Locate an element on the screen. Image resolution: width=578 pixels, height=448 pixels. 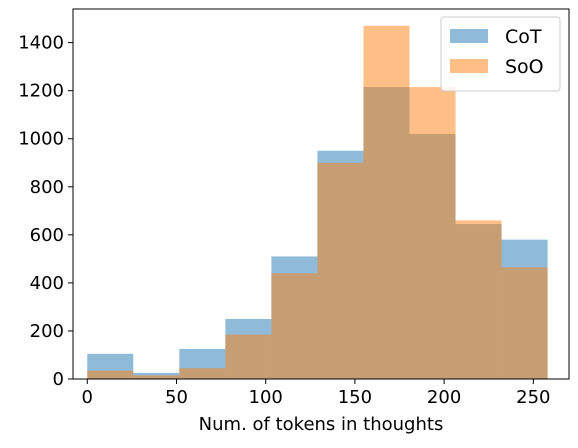
y-tick-label: 1400 is located at coordinates (41, 43).